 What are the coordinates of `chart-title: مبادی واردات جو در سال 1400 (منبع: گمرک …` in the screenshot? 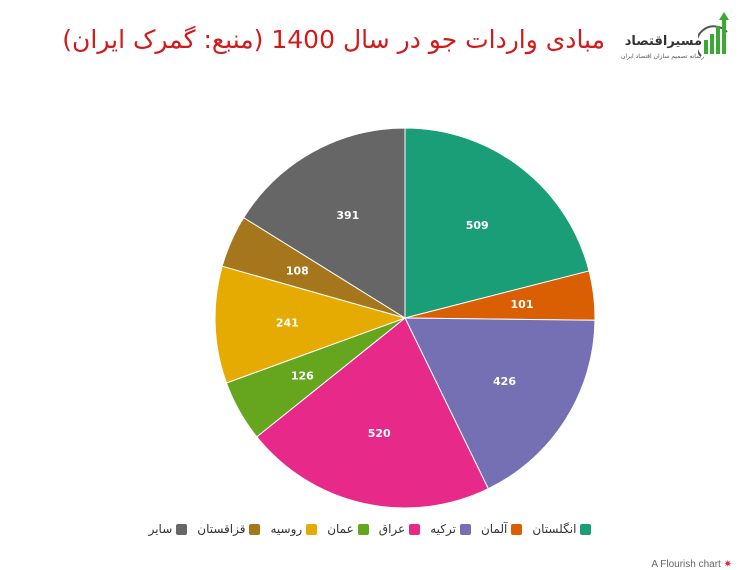 It's located at (333, 39).